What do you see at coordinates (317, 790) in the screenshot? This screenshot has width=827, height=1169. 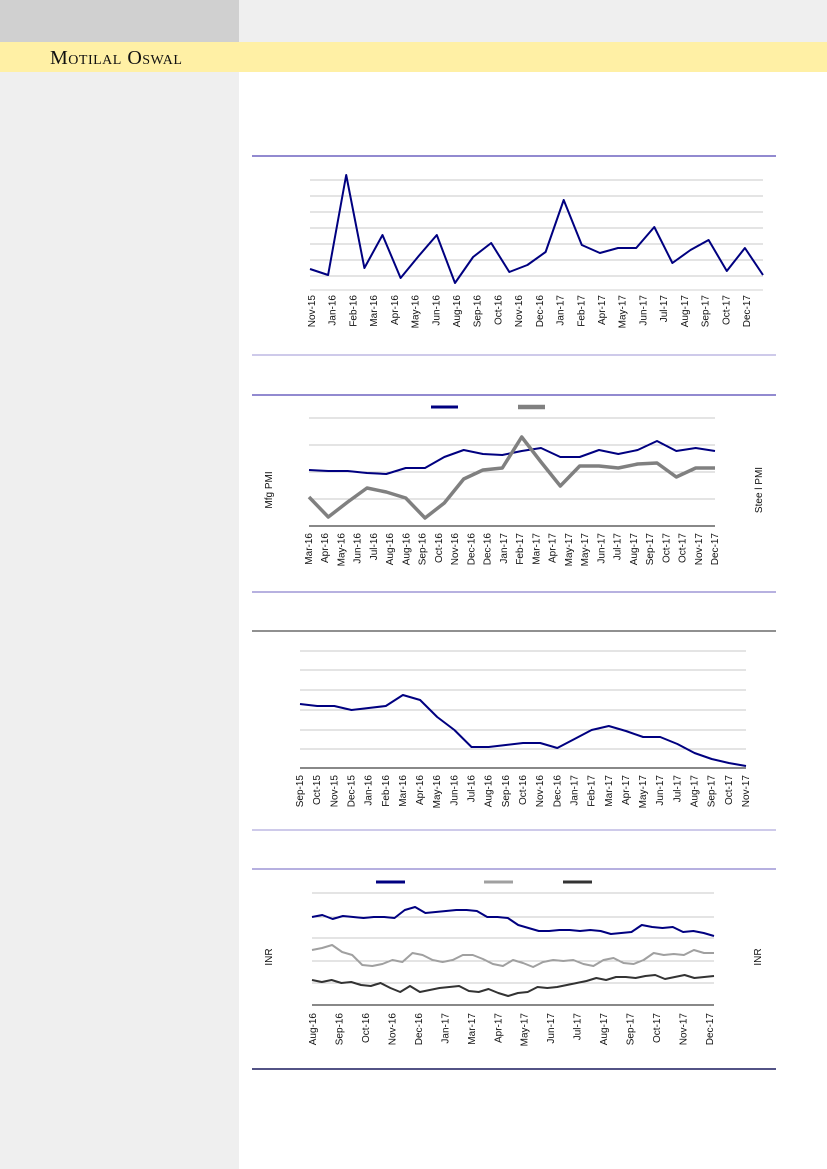 I see `x-tick-label: Oct-15` at bounding box center [317, 790].